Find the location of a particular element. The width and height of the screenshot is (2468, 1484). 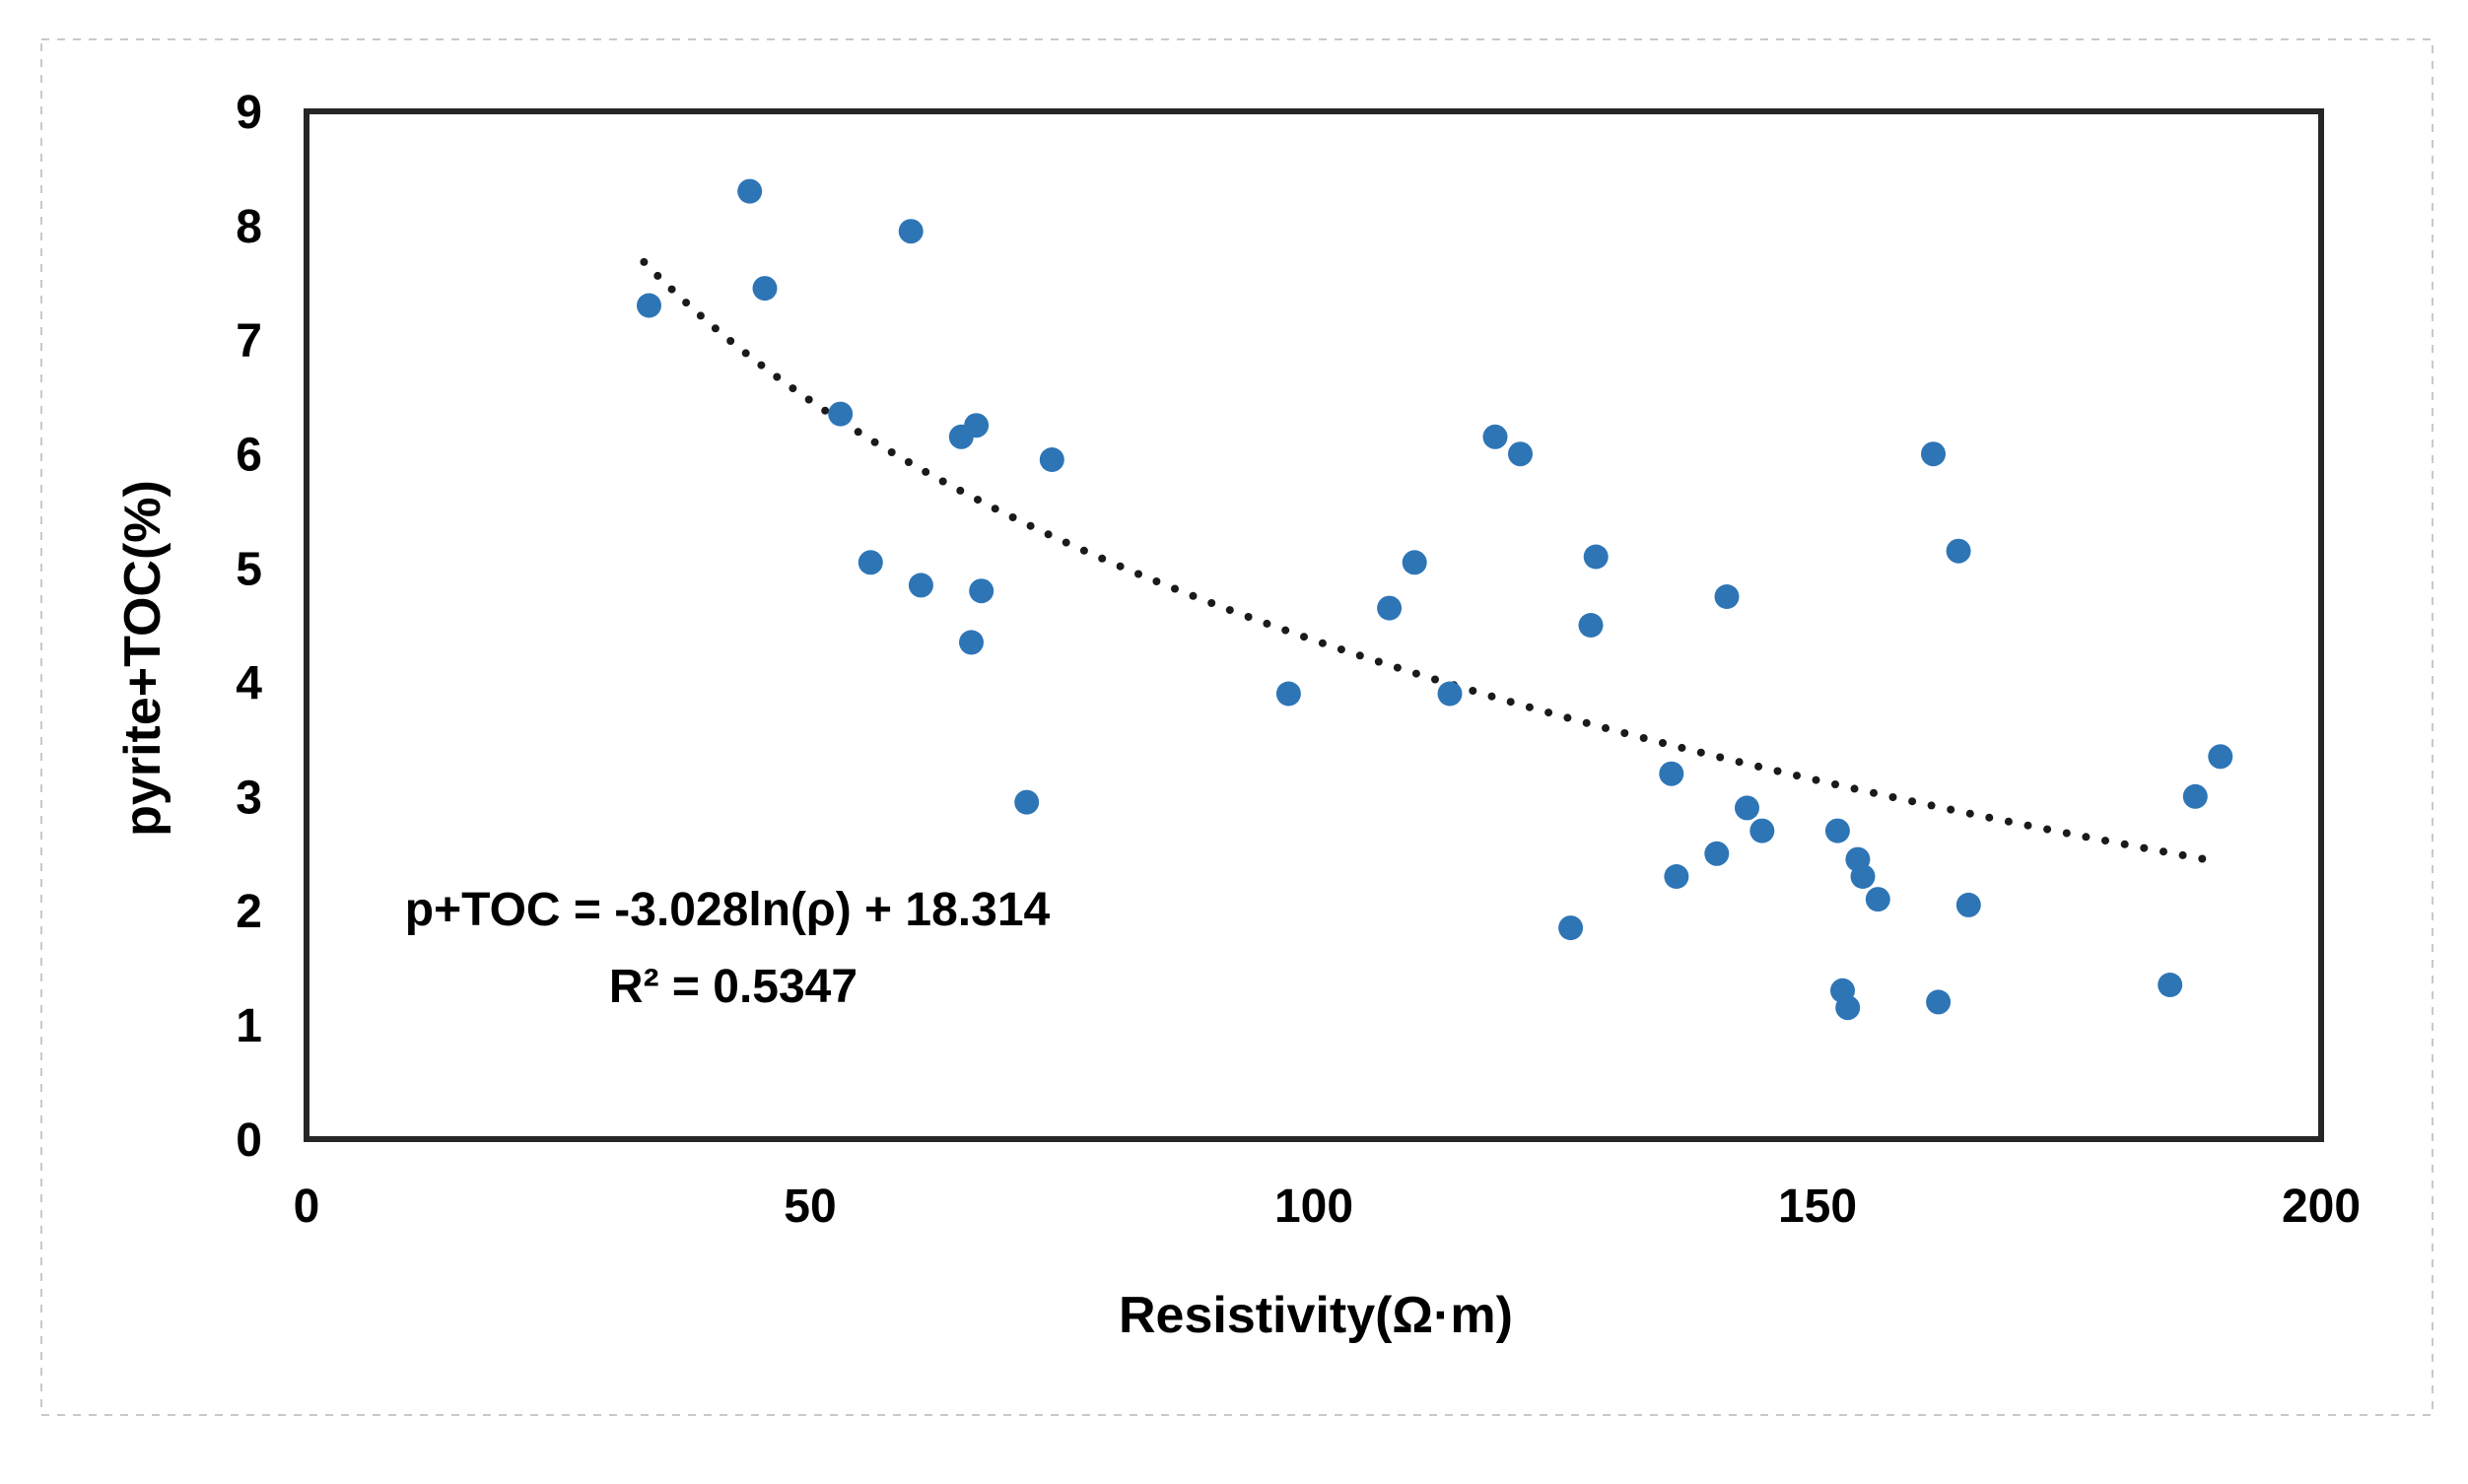

y-tick-label: 4 is located at coordinates (249, 683).